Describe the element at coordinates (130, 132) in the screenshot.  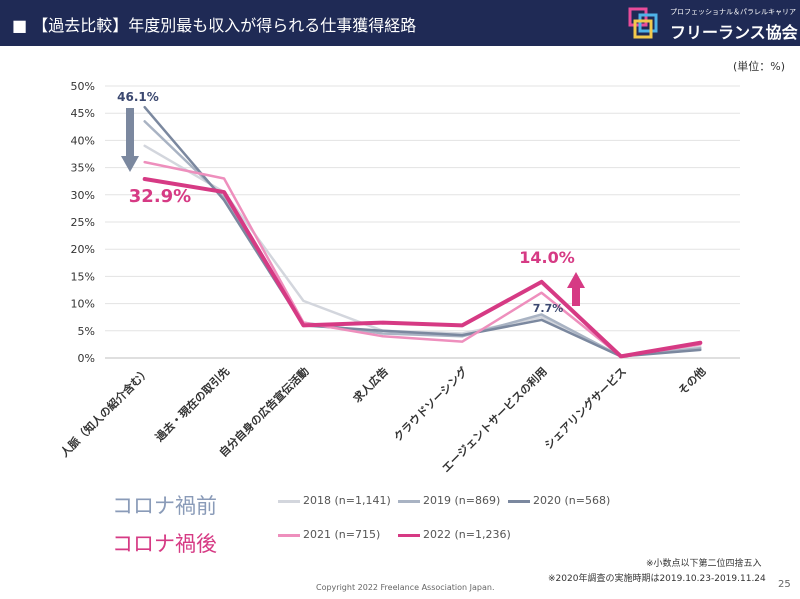
I see `down-arrow-icon` at that location.